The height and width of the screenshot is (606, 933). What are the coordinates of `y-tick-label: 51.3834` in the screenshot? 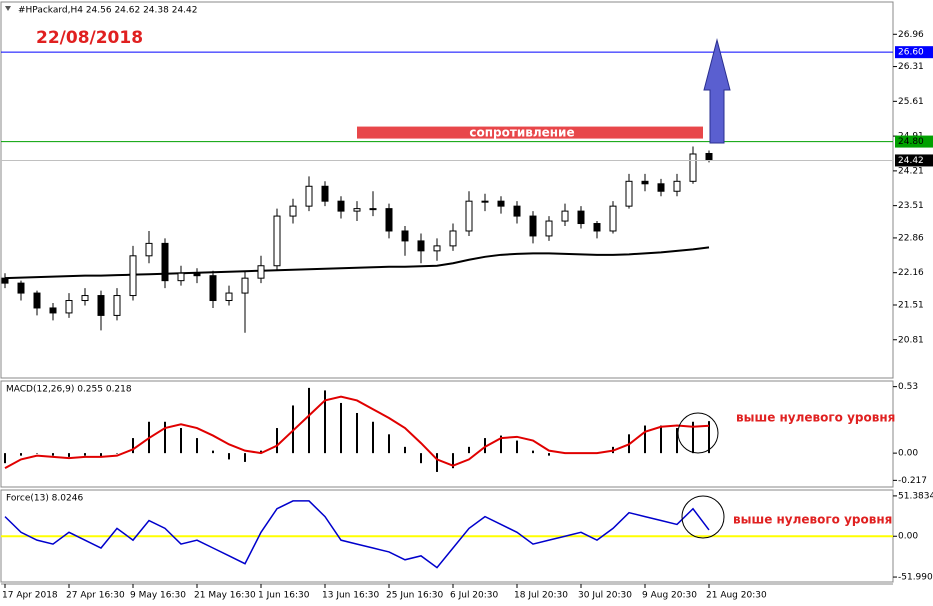 It's located at (915, 496).